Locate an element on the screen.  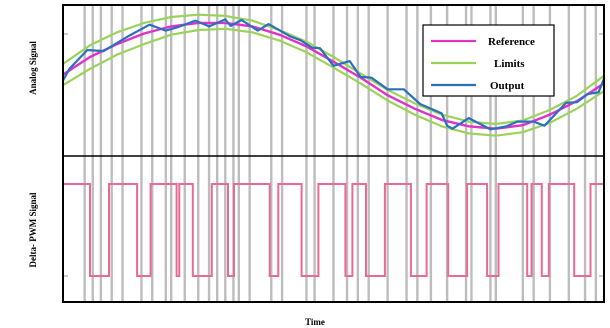
y-axis-label-analog: Analog Signal is located at coordinates (33, 68).